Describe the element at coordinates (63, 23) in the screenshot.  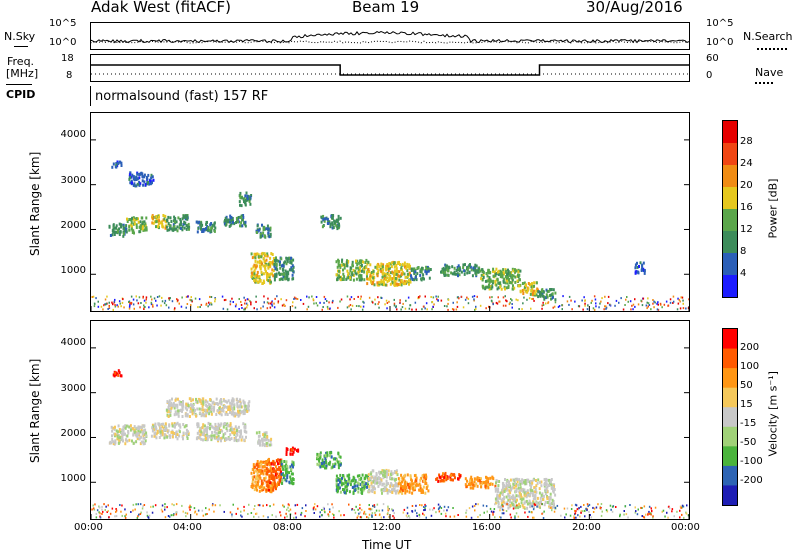
I see `noise-tick-left-top: 10^5` at that location.